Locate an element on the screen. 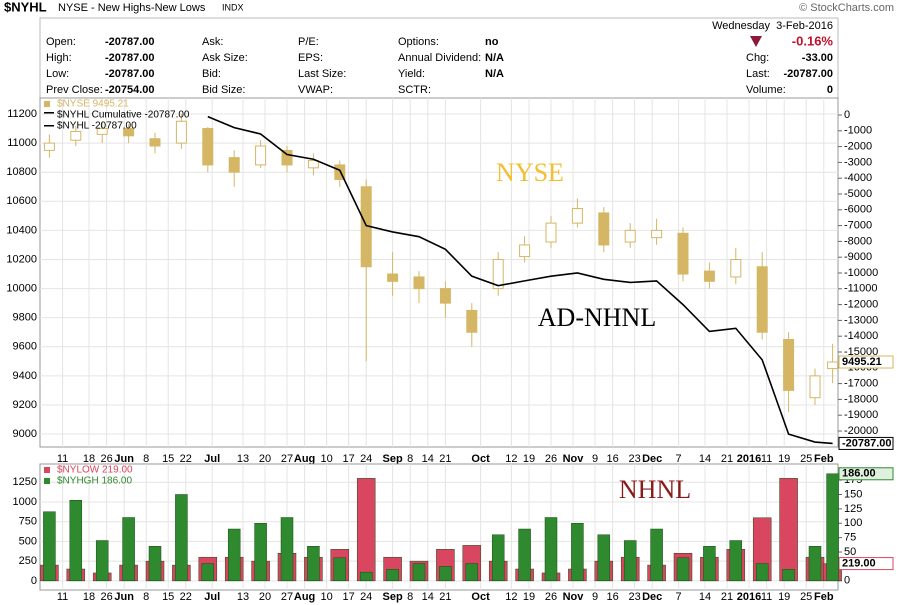 This screenshot has height=605, width=898. x-tick-label: 10 is located at coordinates (326, 597).